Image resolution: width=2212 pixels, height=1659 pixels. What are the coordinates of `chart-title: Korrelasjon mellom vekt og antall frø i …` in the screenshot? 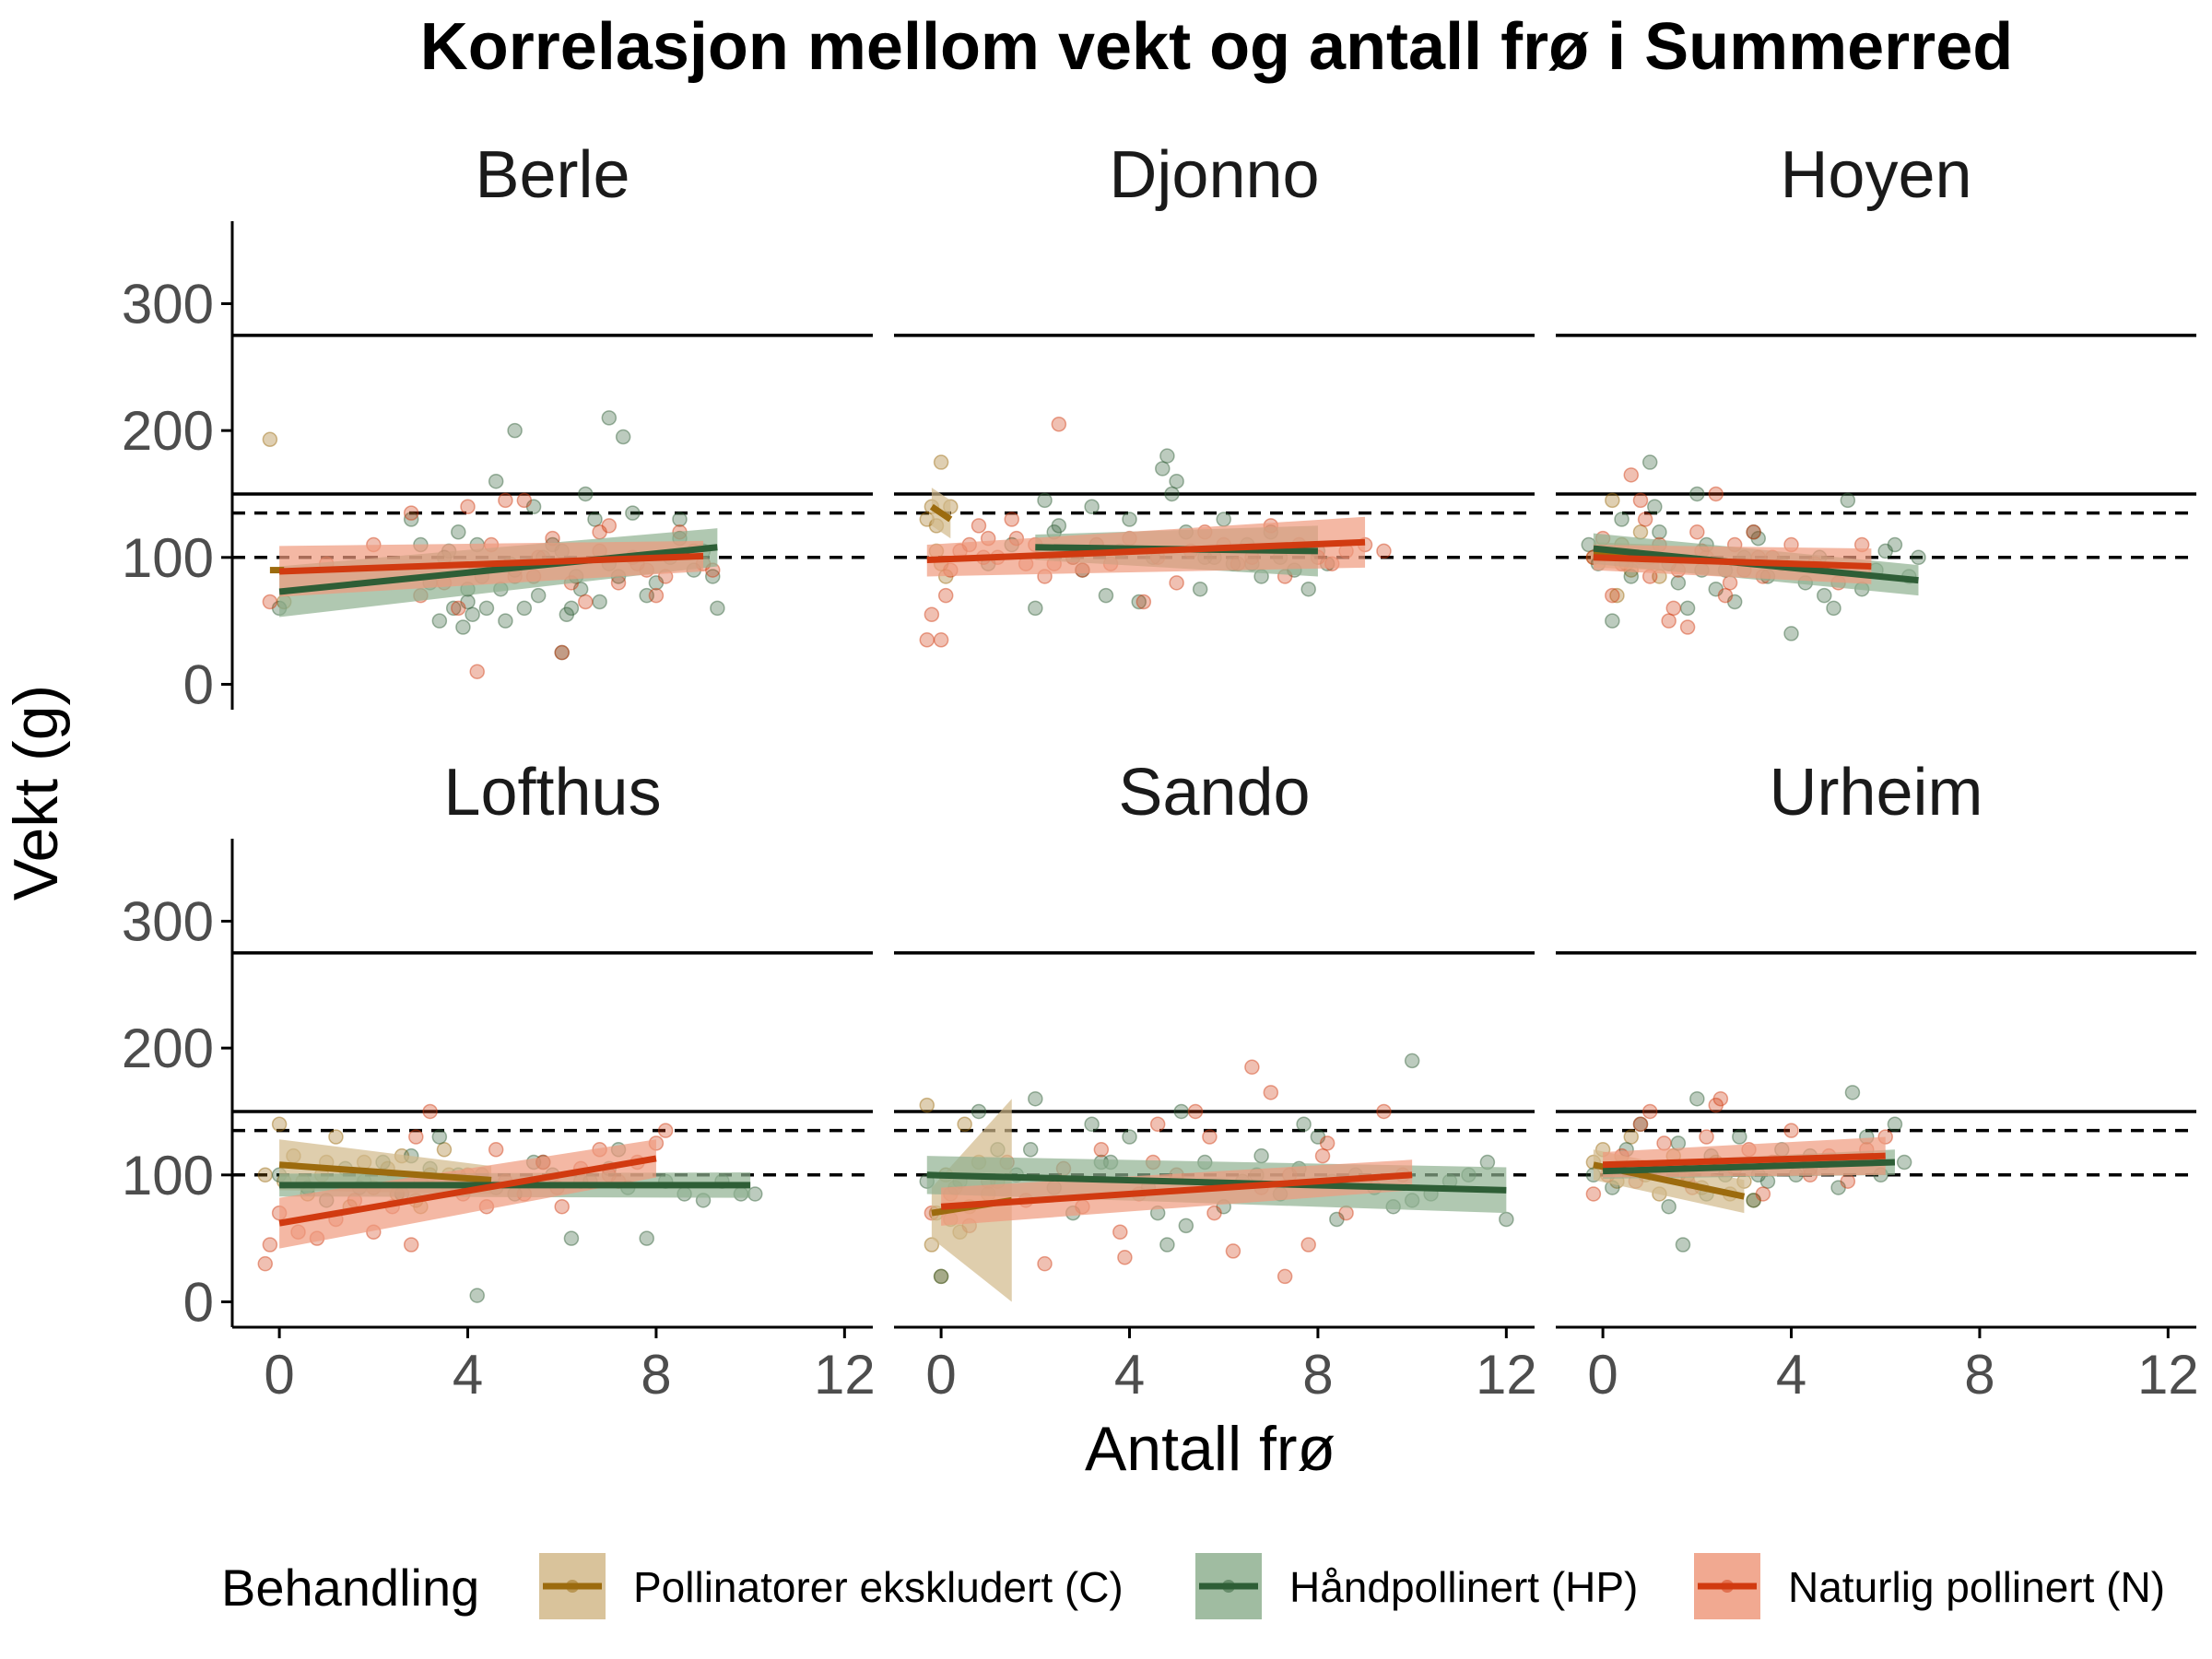 It's located at (1216, 47).